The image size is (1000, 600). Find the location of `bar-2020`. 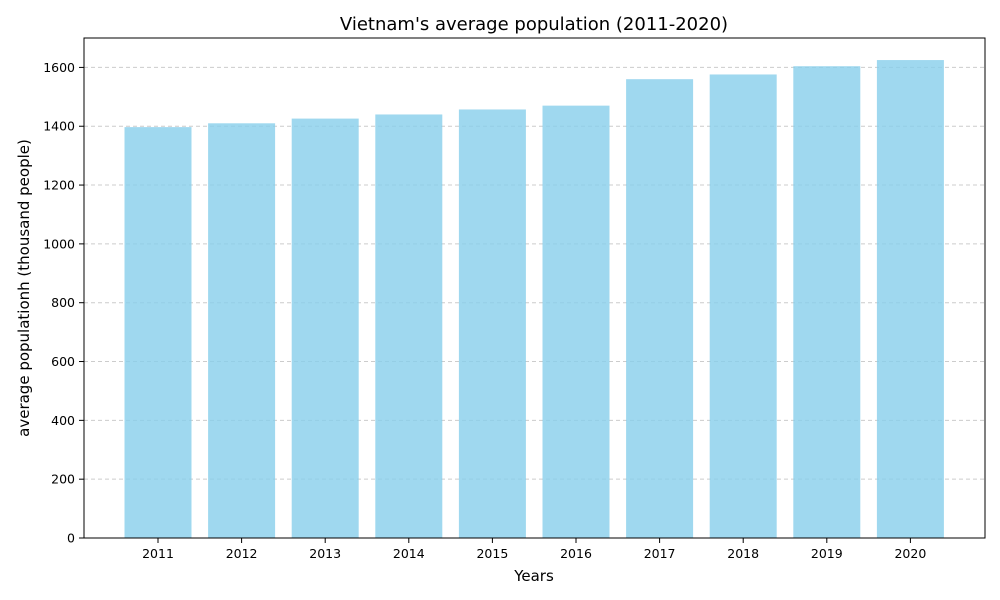

bar-2020 is located at coordinates (910, 299).